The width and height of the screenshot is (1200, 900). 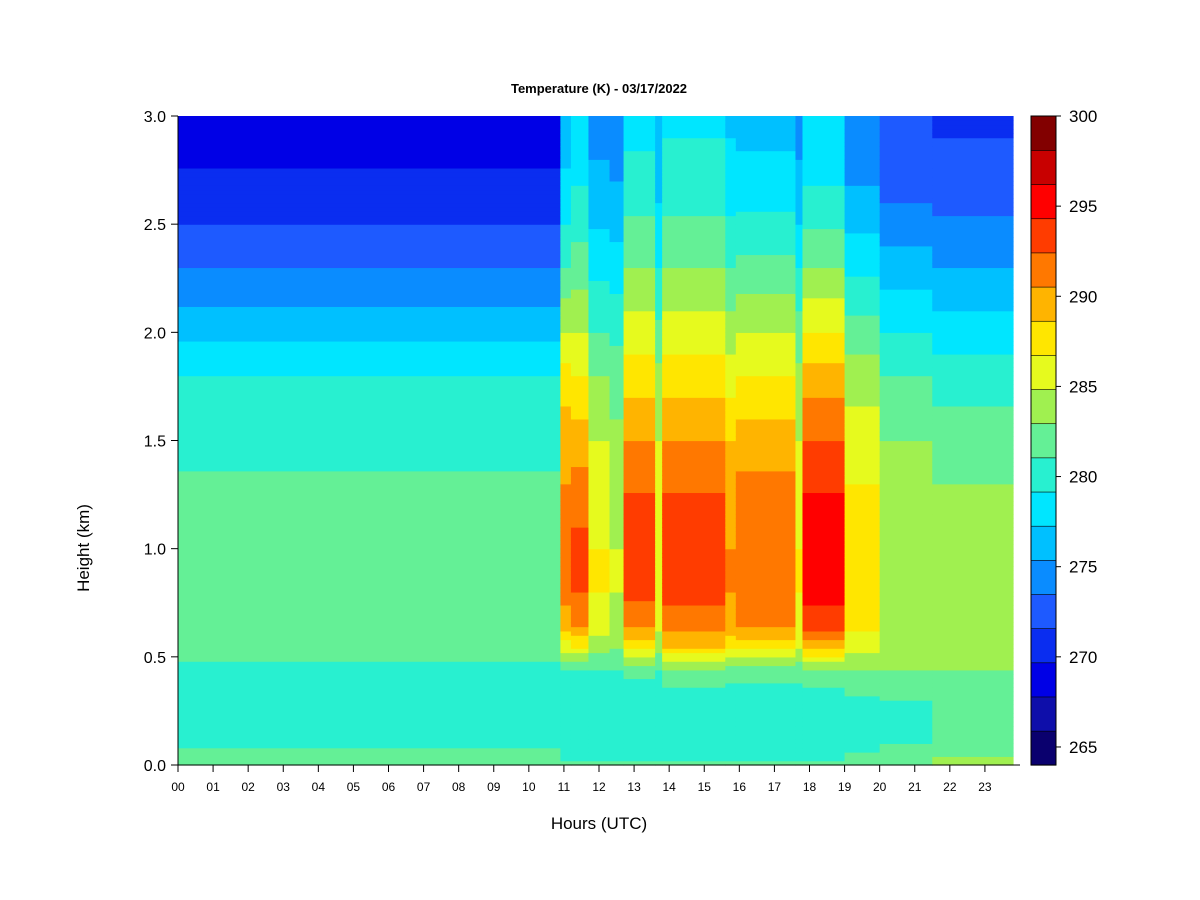 What do you see at coordinates (880, 787) in the screenshot?
I see `x-tick-label: 20` at bounding box center [880, 787].